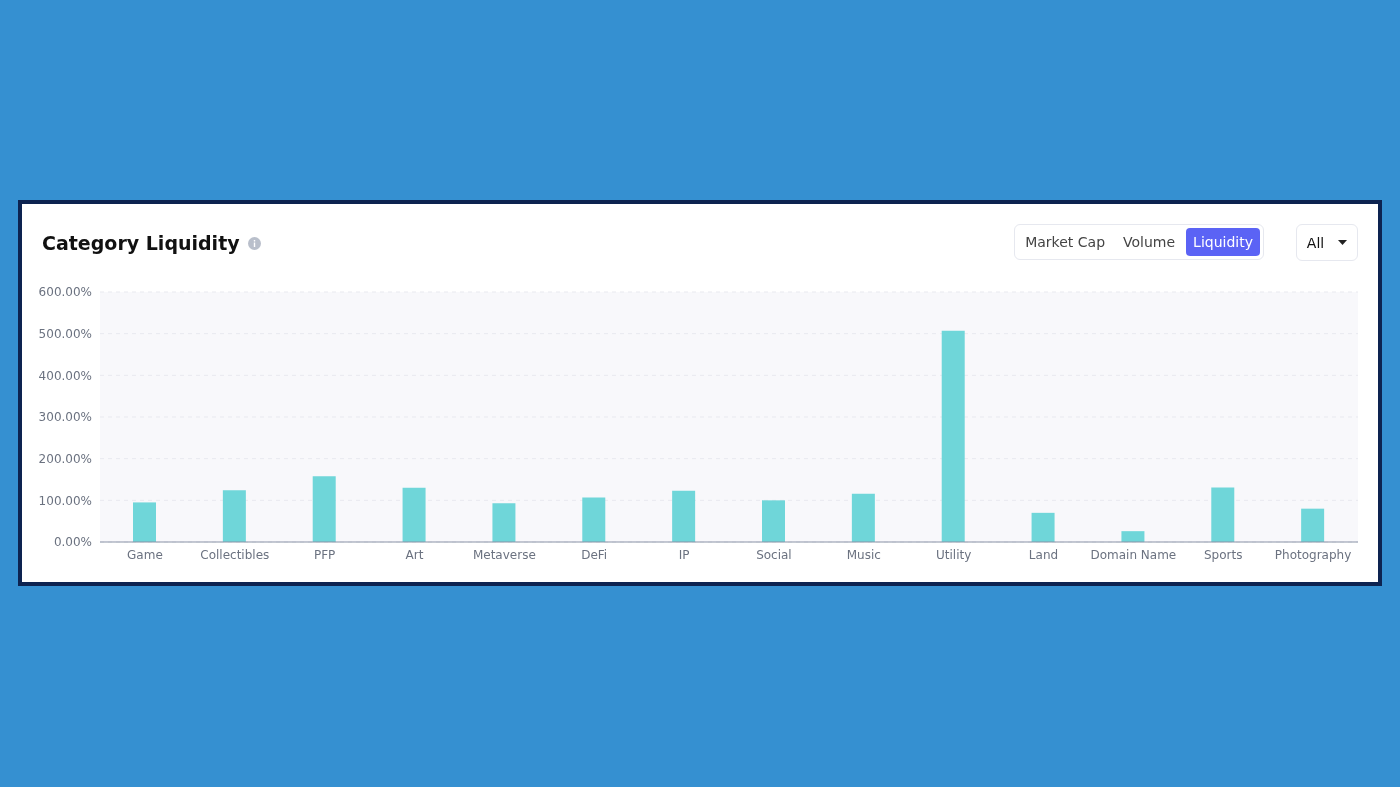 Image resolution: width=1400 pixels, height=787 pixels. What do you see at coordinates (1223, 554) in the screenshot?
I see `x-tick-label: Sports` at bounding box center [1223, 554].